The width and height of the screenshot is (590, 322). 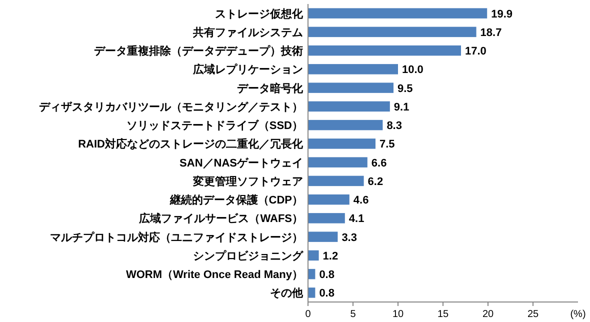 What do you see at coordinates (214, 275) in the screenshot?
I see `y-tick-label: WORM（Write Once Read Many）` at bounding box center [214, 275].